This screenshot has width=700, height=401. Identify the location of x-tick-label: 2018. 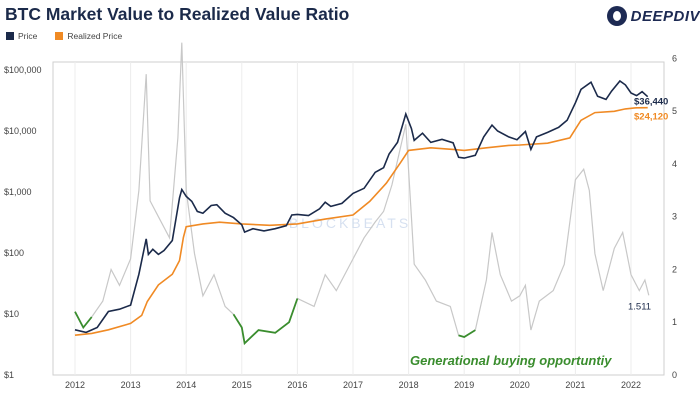
(409, 385).